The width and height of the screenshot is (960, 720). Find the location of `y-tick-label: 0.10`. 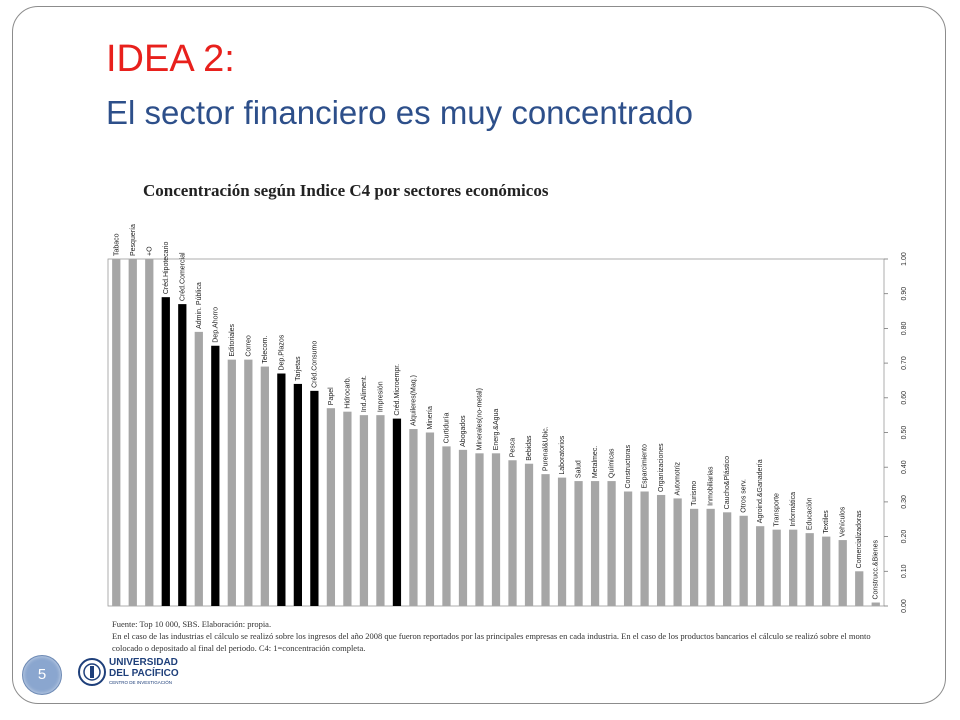

y-tick-label: 0.10 is located at coordinates (904, 571).